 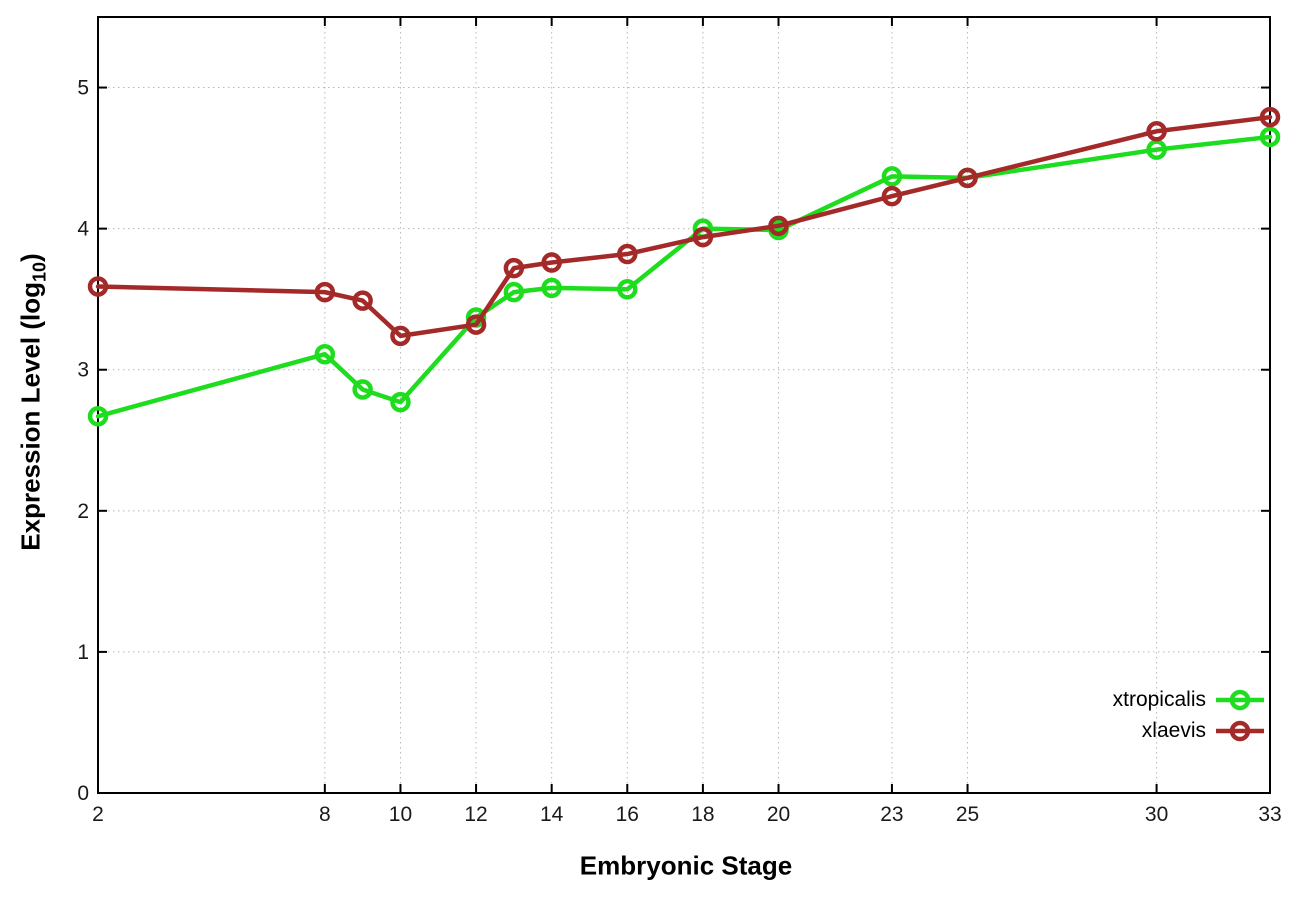 What do you see at coordinates (891, 814) in the screenshot?
I see `x-tick-label: 23` at bounding box center [891, 814].